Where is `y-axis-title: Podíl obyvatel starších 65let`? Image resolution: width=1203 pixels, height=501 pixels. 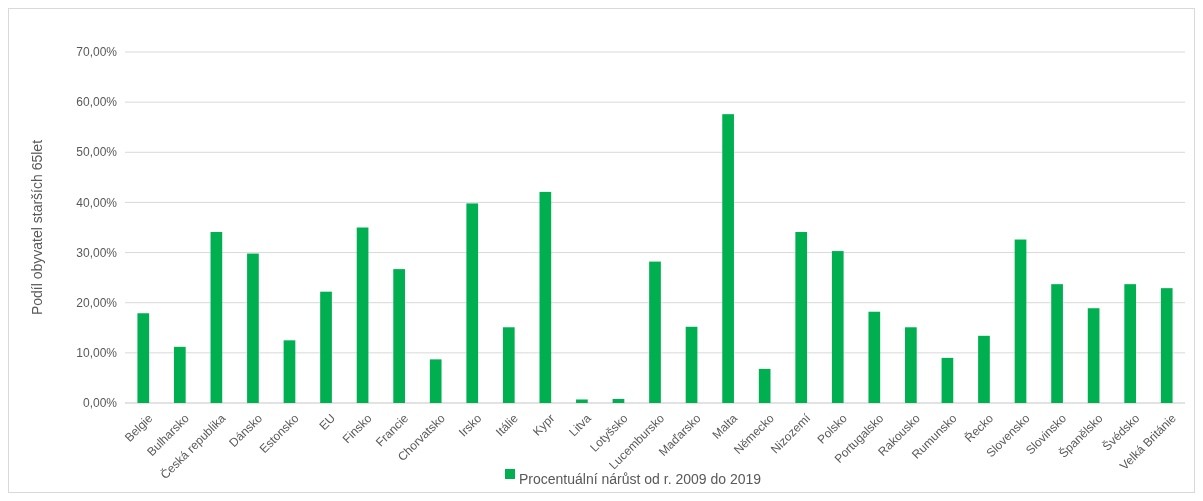
y-axis-title: Podíl obyvatel starších 65let is located at coordinates (37, 227).